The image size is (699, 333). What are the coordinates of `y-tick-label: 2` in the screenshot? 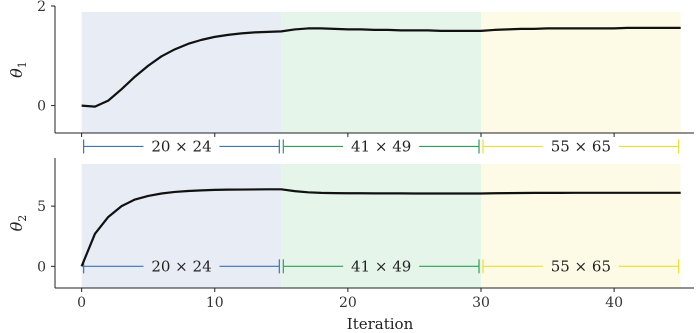 It's located at (41, 7).